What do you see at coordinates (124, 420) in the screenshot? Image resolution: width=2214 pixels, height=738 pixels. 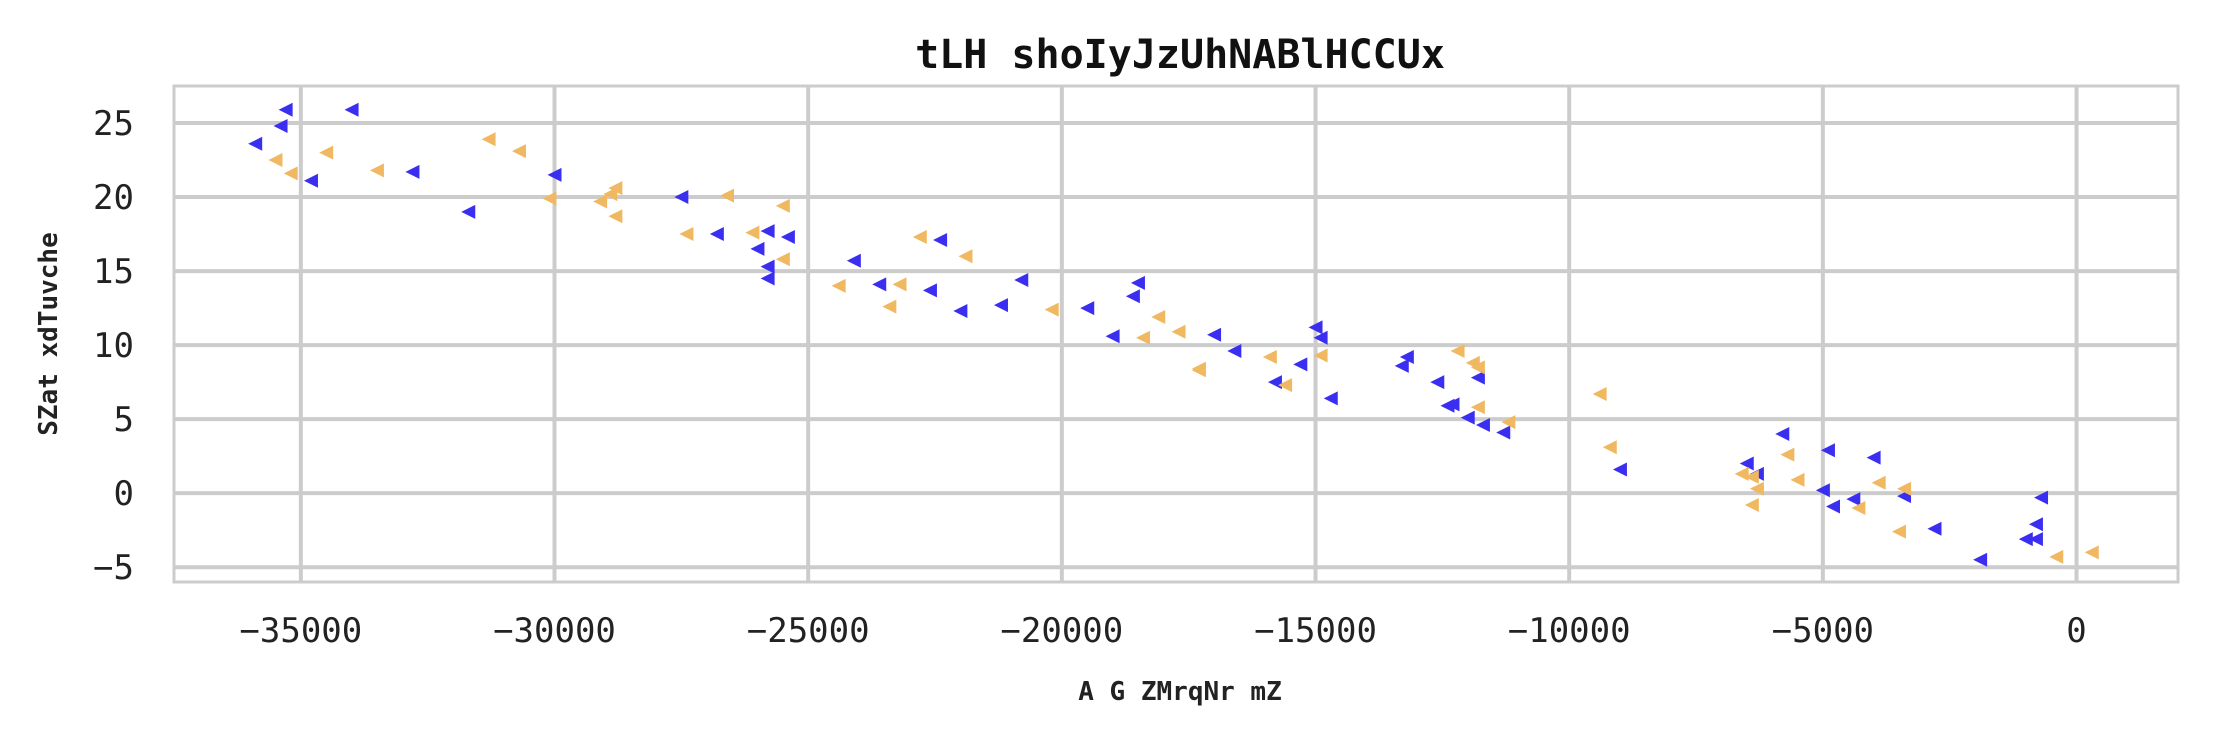 I see `y-tick-label: 5` at bounding box center [124, 420].